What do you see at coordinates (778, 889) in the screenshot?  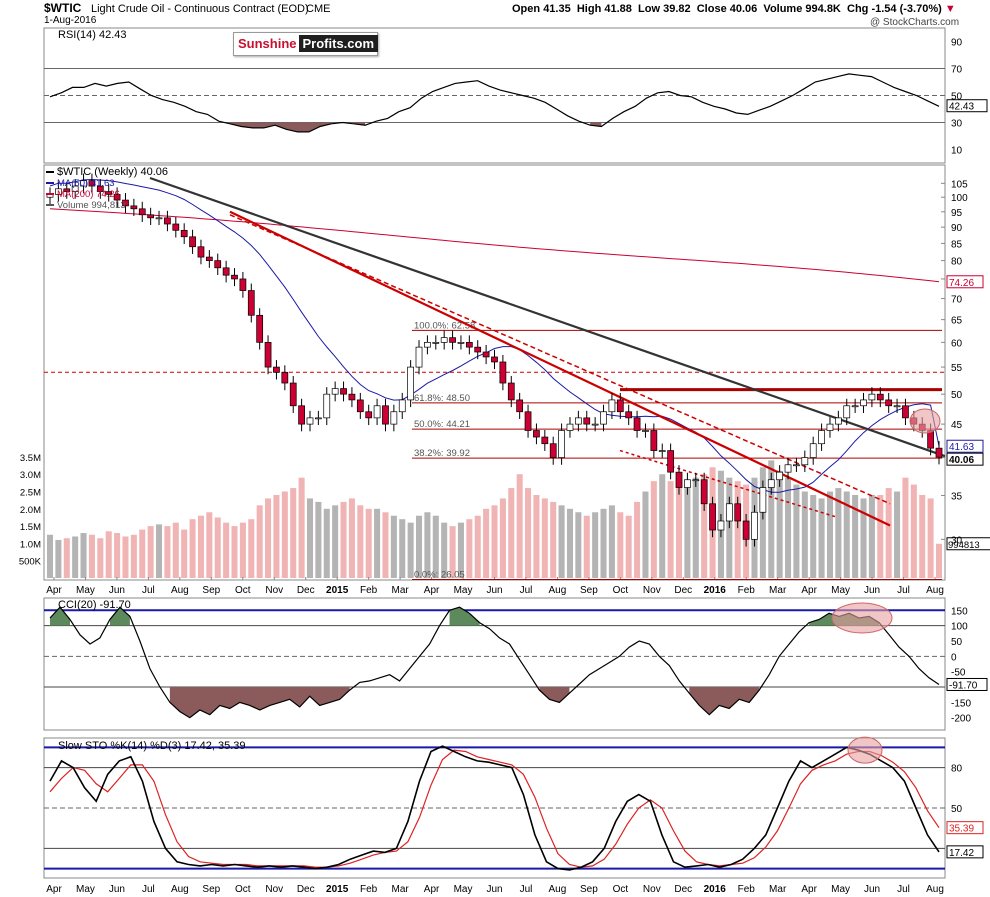 I see `sto-x-tick-label: Mar` at bounding box center [778, 889].